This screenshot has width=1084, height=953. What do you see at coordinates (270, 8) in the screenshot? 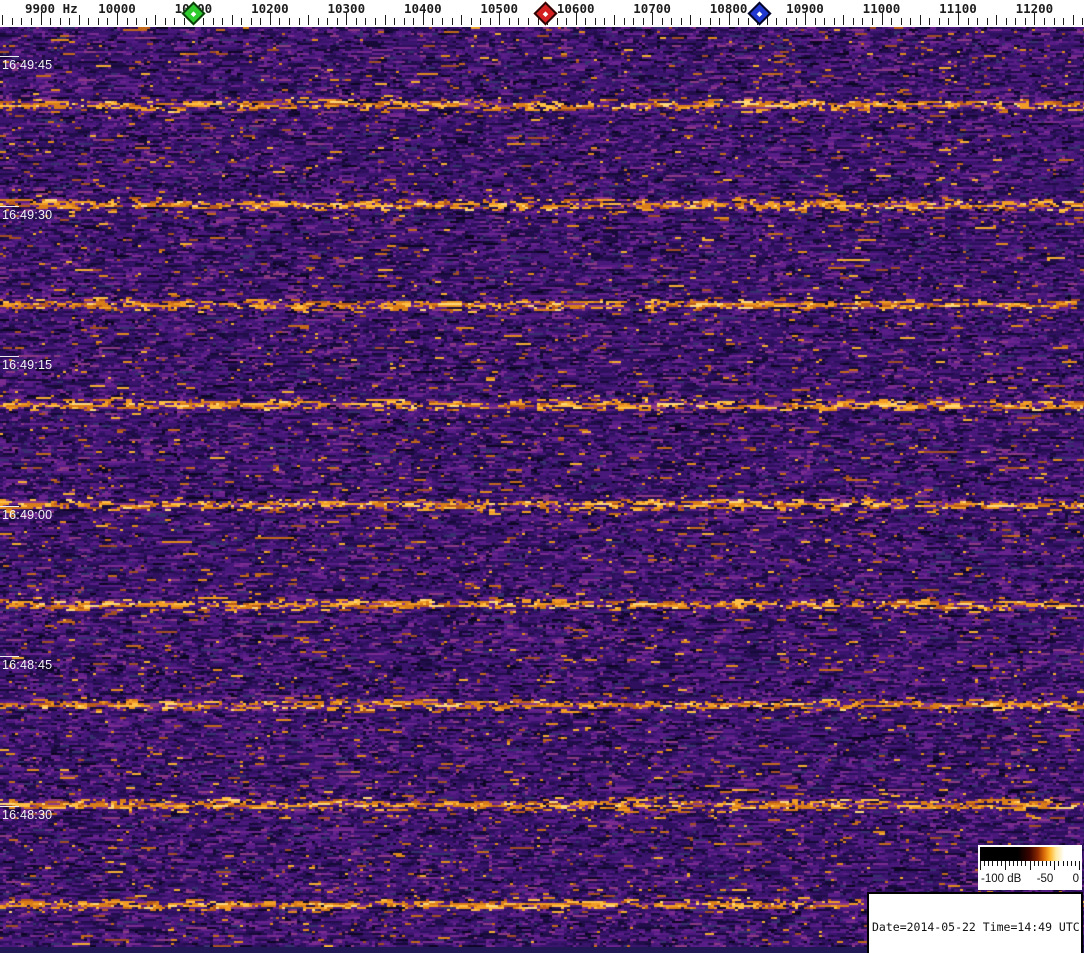
I see `freq-label: 10200` at bounding box center [270, 8].